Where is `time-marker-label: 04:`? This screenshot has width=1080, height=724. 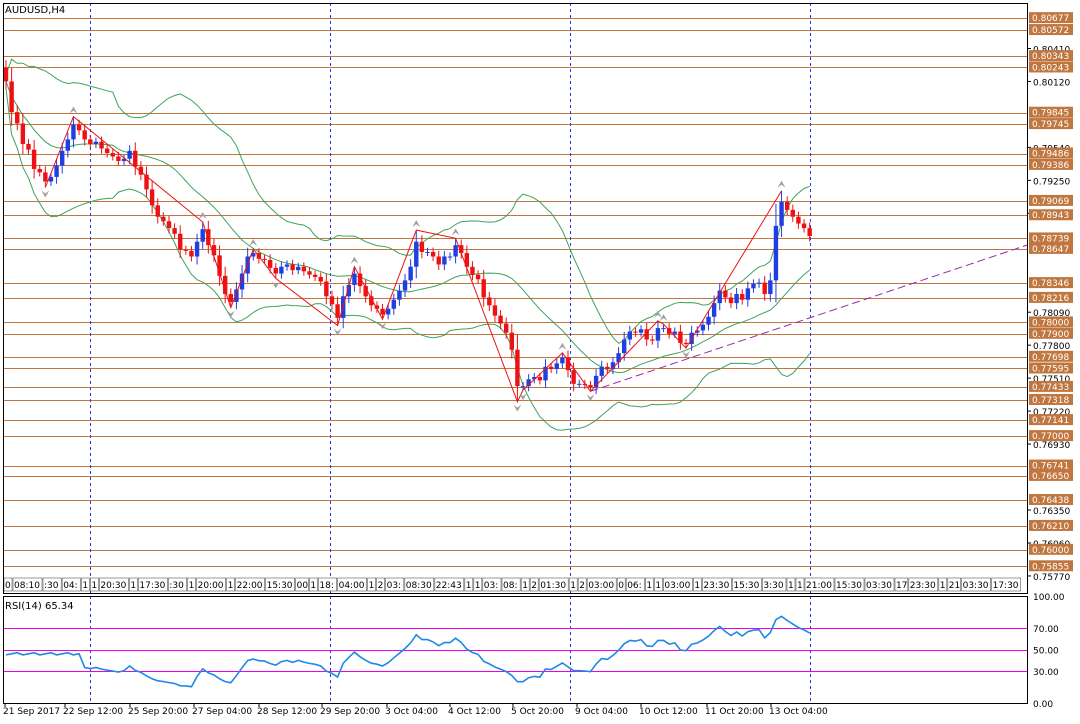 time-marker-label: 04: is located at coordinates (70, 586).